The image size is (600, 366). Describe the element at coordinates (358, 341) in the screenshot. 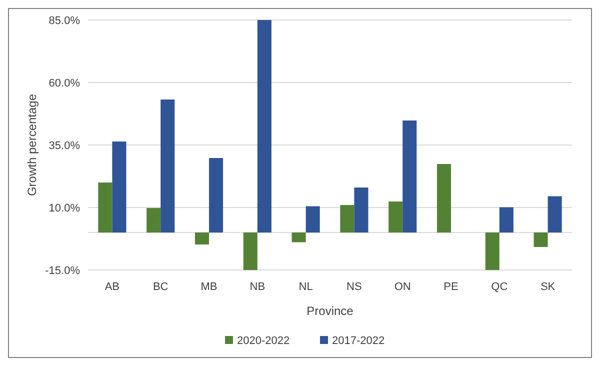

I see `legend-label: 2017-2022` at that location.